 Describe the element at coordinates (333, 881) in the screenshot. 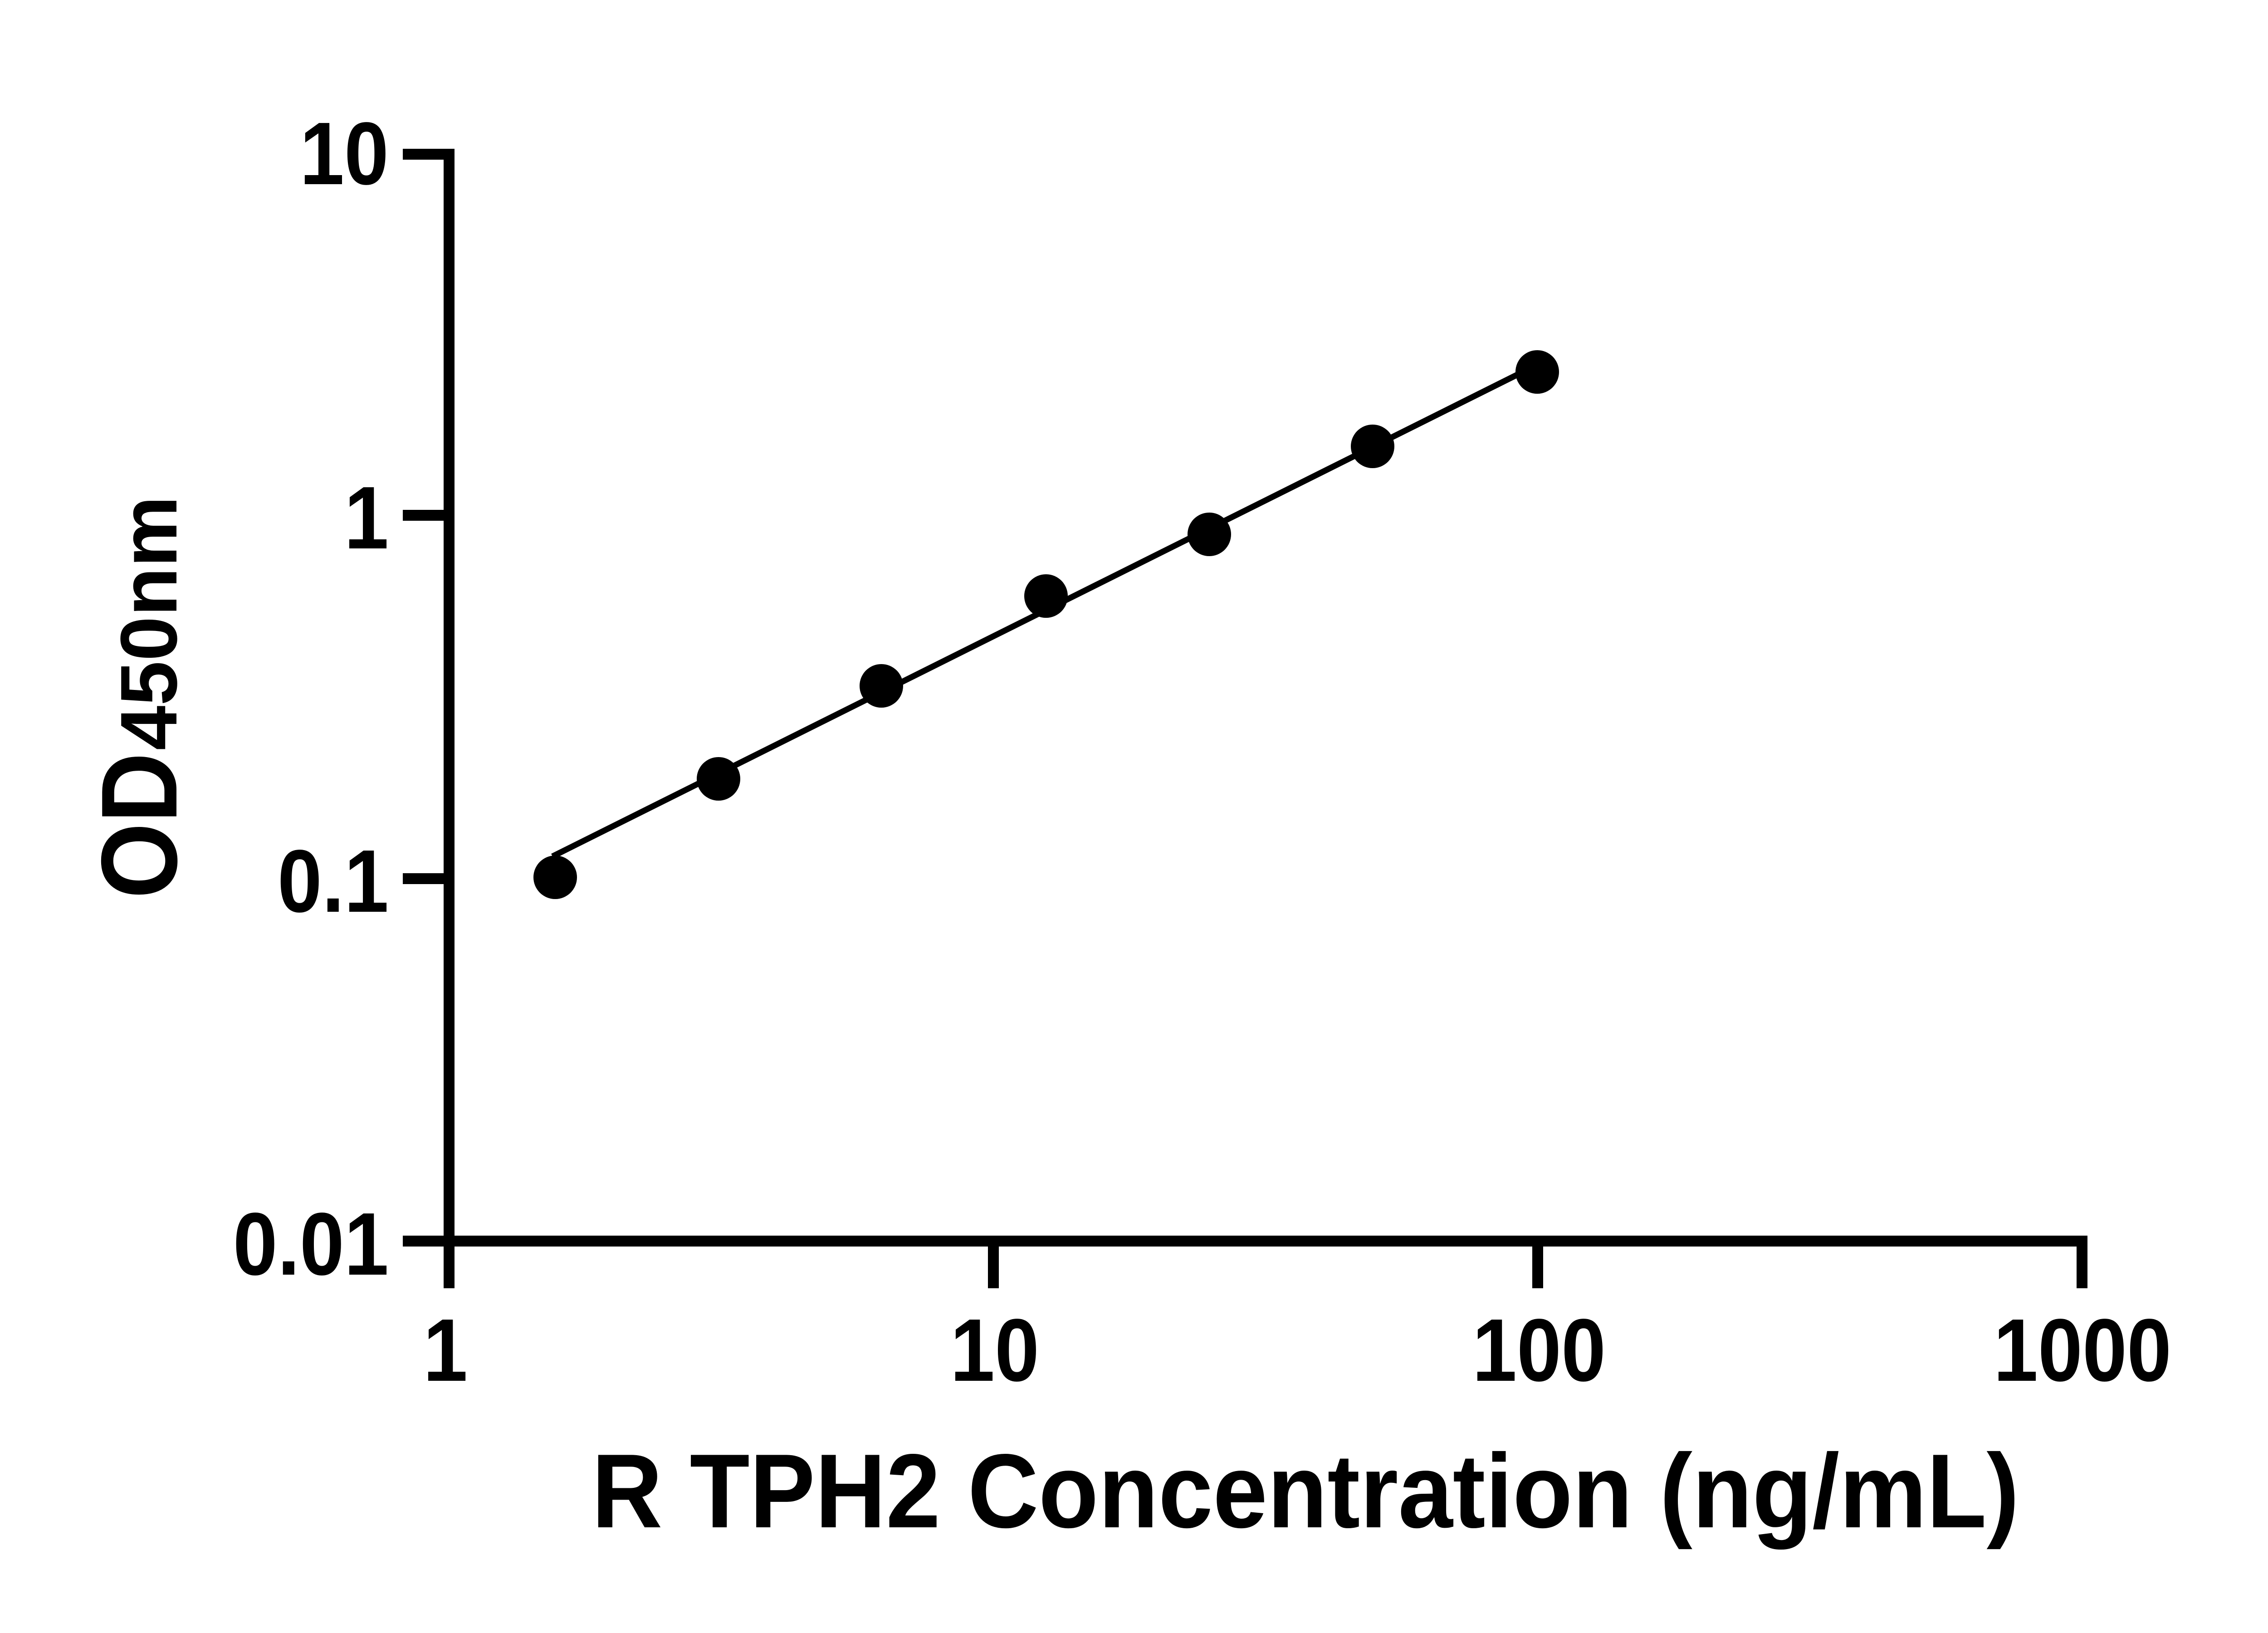

I see `svg-text: 0.1` at that location.